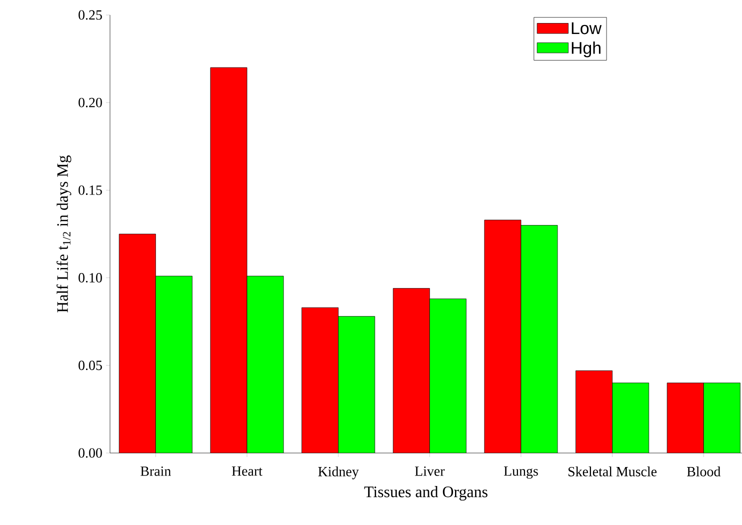 This screenshot has width=742, height=525. I want to click on x-tick-label: Brain, so click(155, 471).